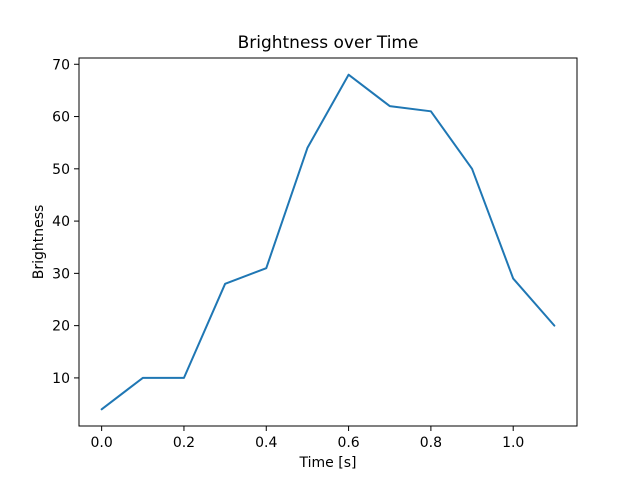 The image size is (640, 484). Describe the element at coordinates (102, 443) in the screenshot. I see `x-tick-label: 0.0` at that location.